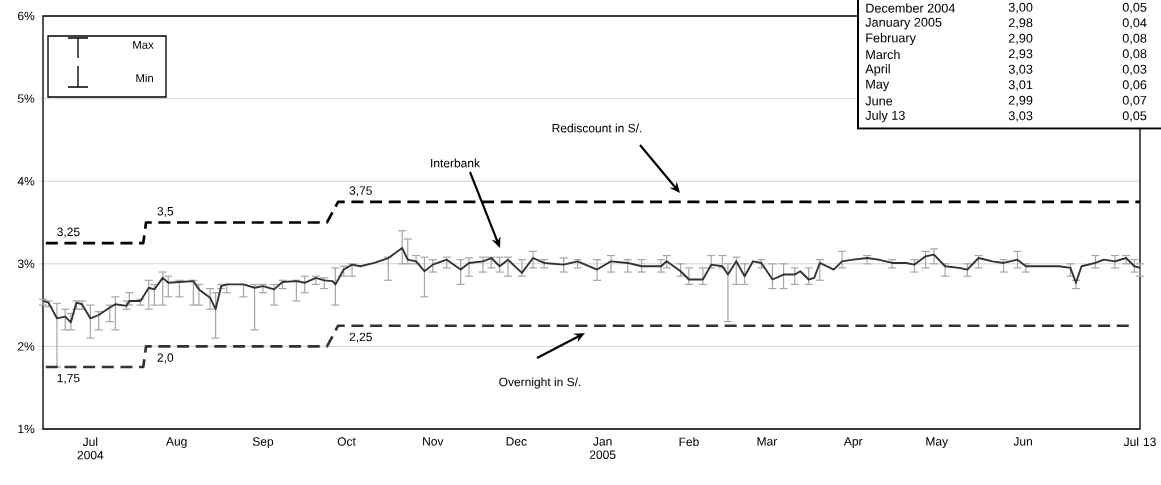  Describe the element at coordinates (176, 442) in the screenshot. I see `x-tick-label: Aug` at that location.